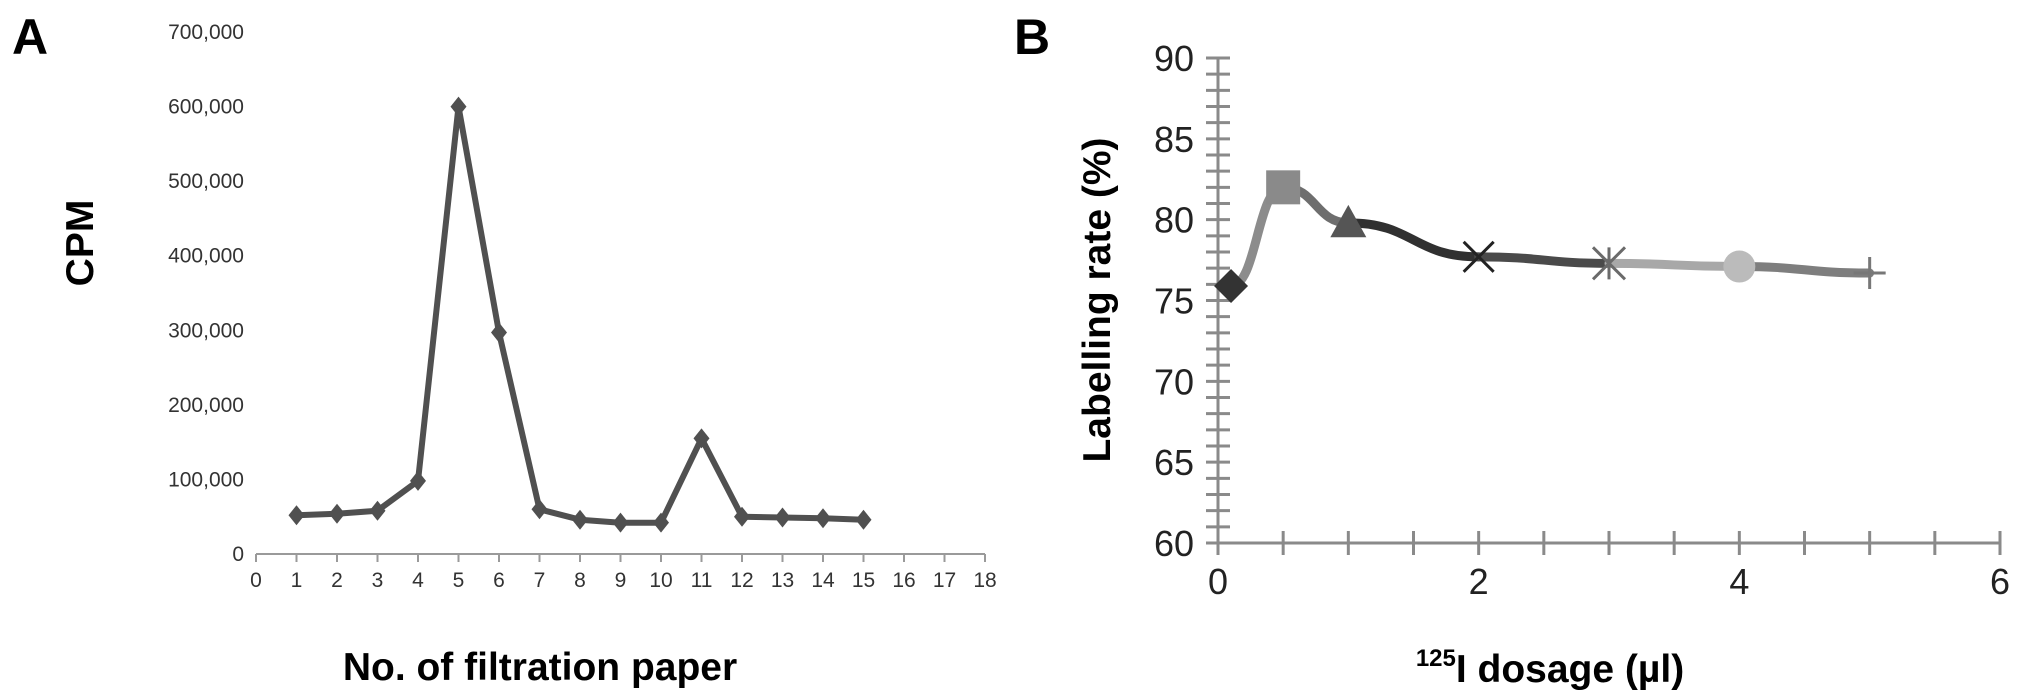  I want to click on y-tick-label: 500,000, so click(206, 181).